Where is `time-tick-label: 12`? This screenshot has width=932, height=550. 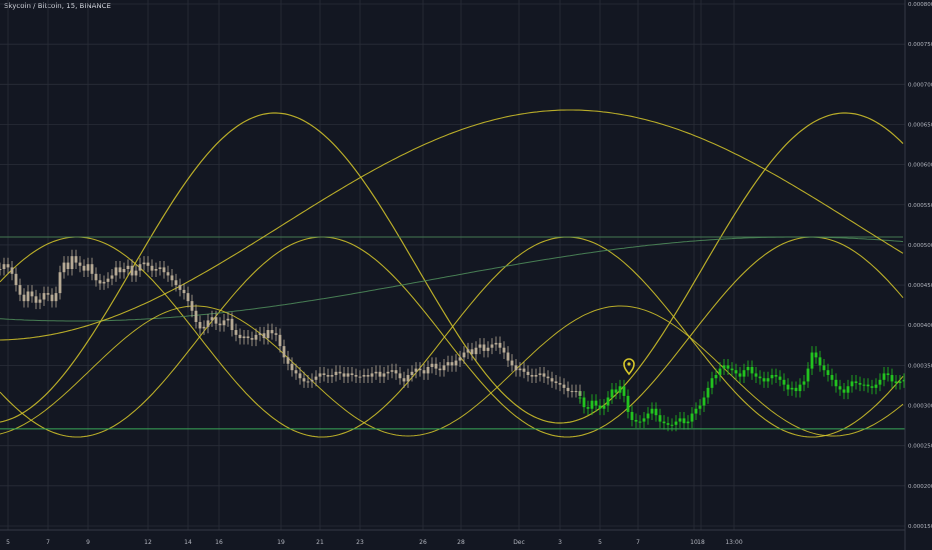 time-tick-label: 12 is located at coordinates (148, 542).